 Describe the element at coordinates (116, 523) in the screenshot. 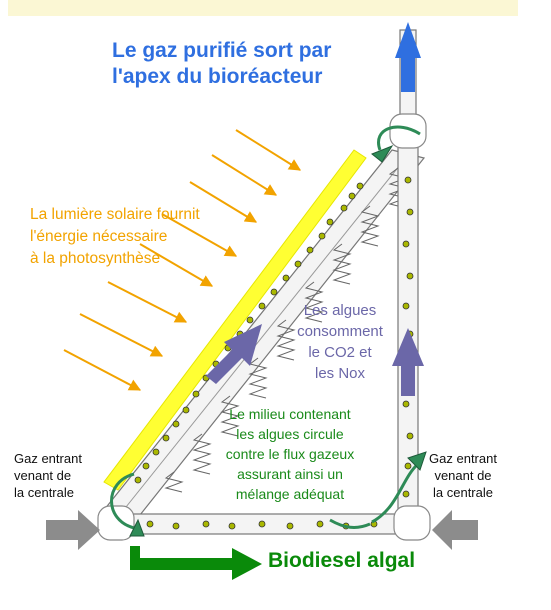

I see `left-bottom-joint` at that location.